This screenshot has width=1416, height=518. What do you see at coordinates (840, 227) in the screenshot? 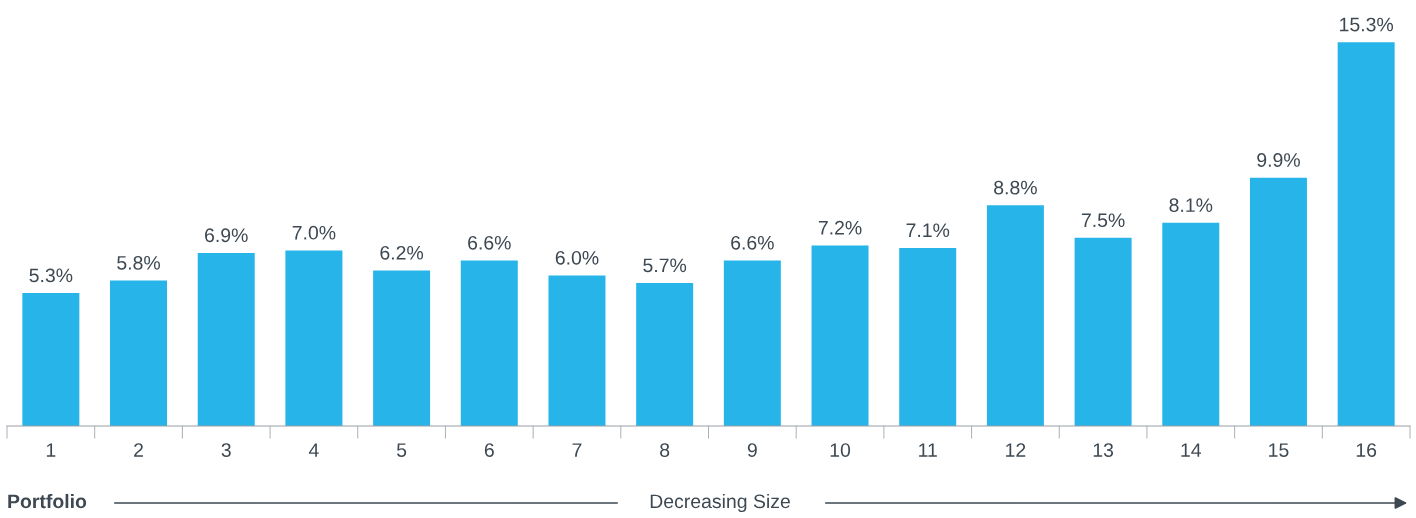
I see `data-label: 7.2%` at bounding box center [840, 227].